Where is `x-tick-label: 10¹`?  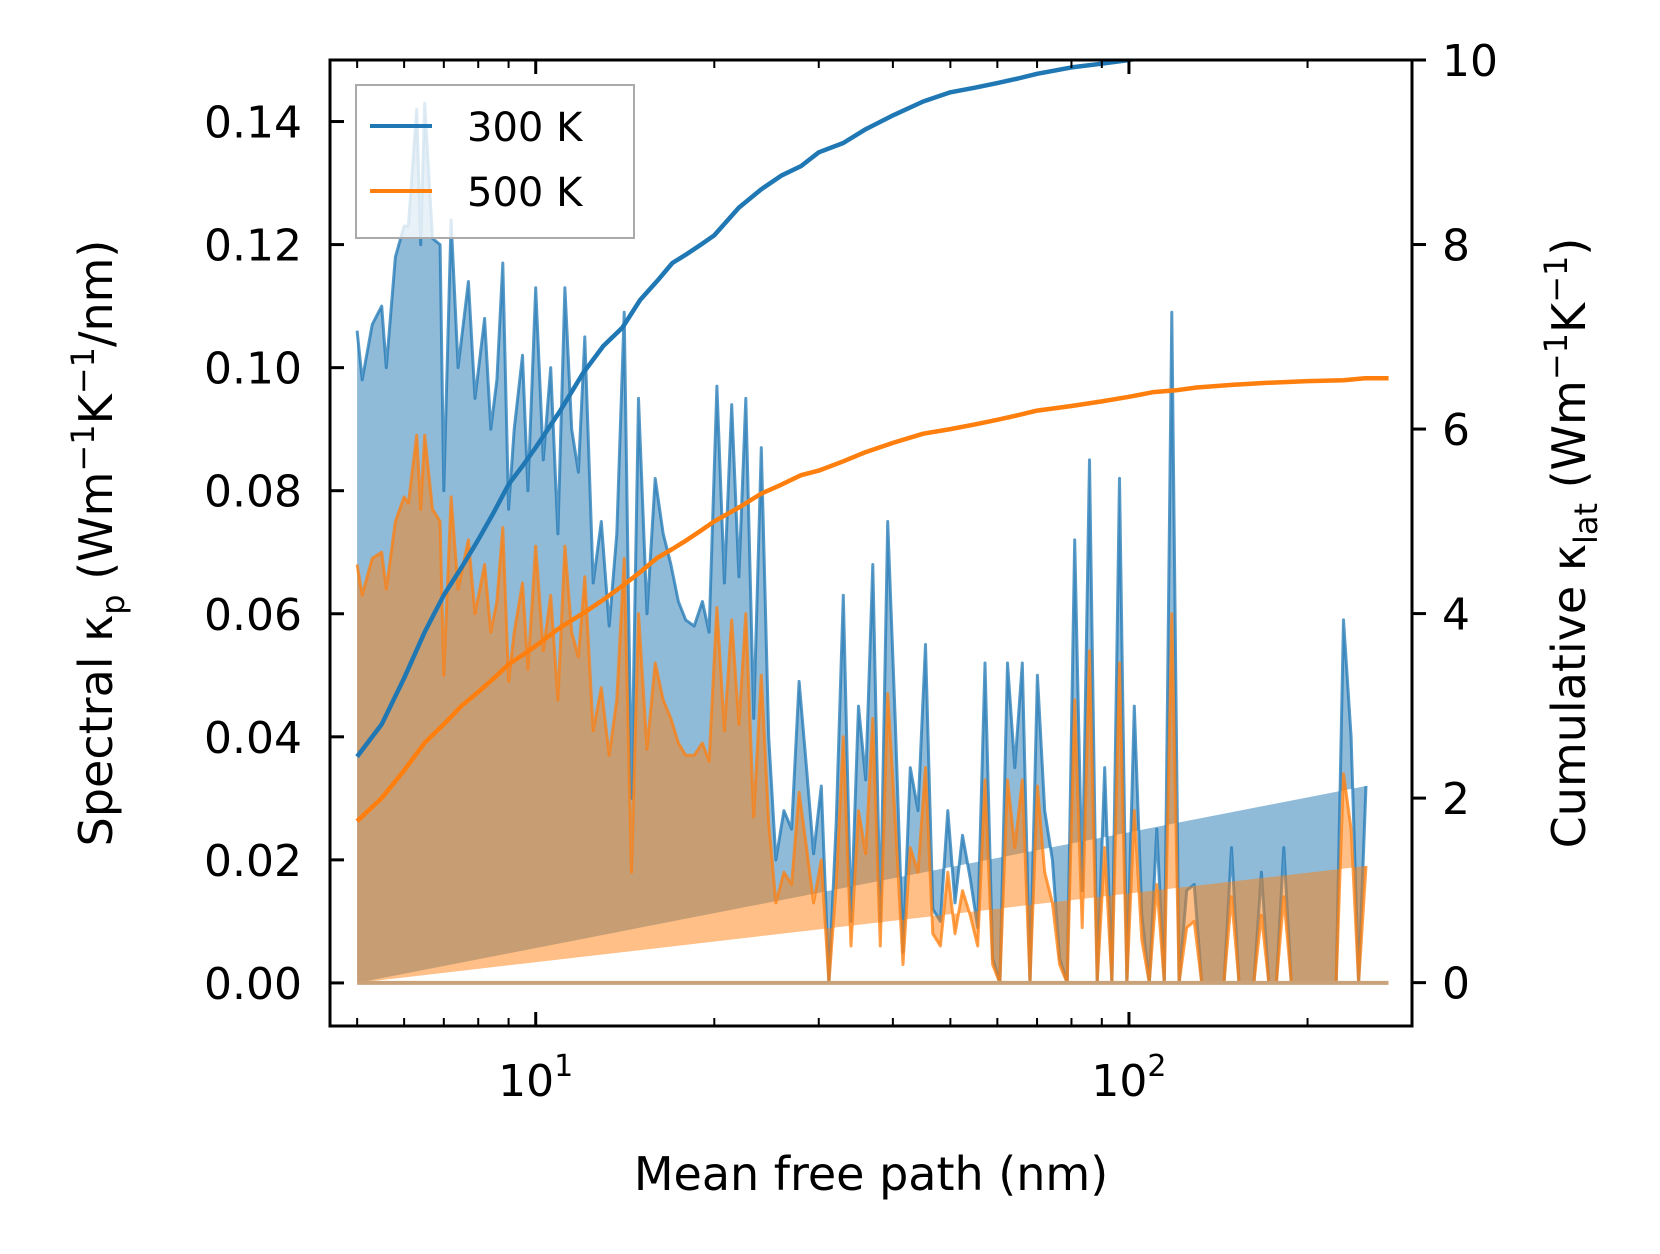 x-tick-label: 10¹ is located at coordinates (535, 1078).